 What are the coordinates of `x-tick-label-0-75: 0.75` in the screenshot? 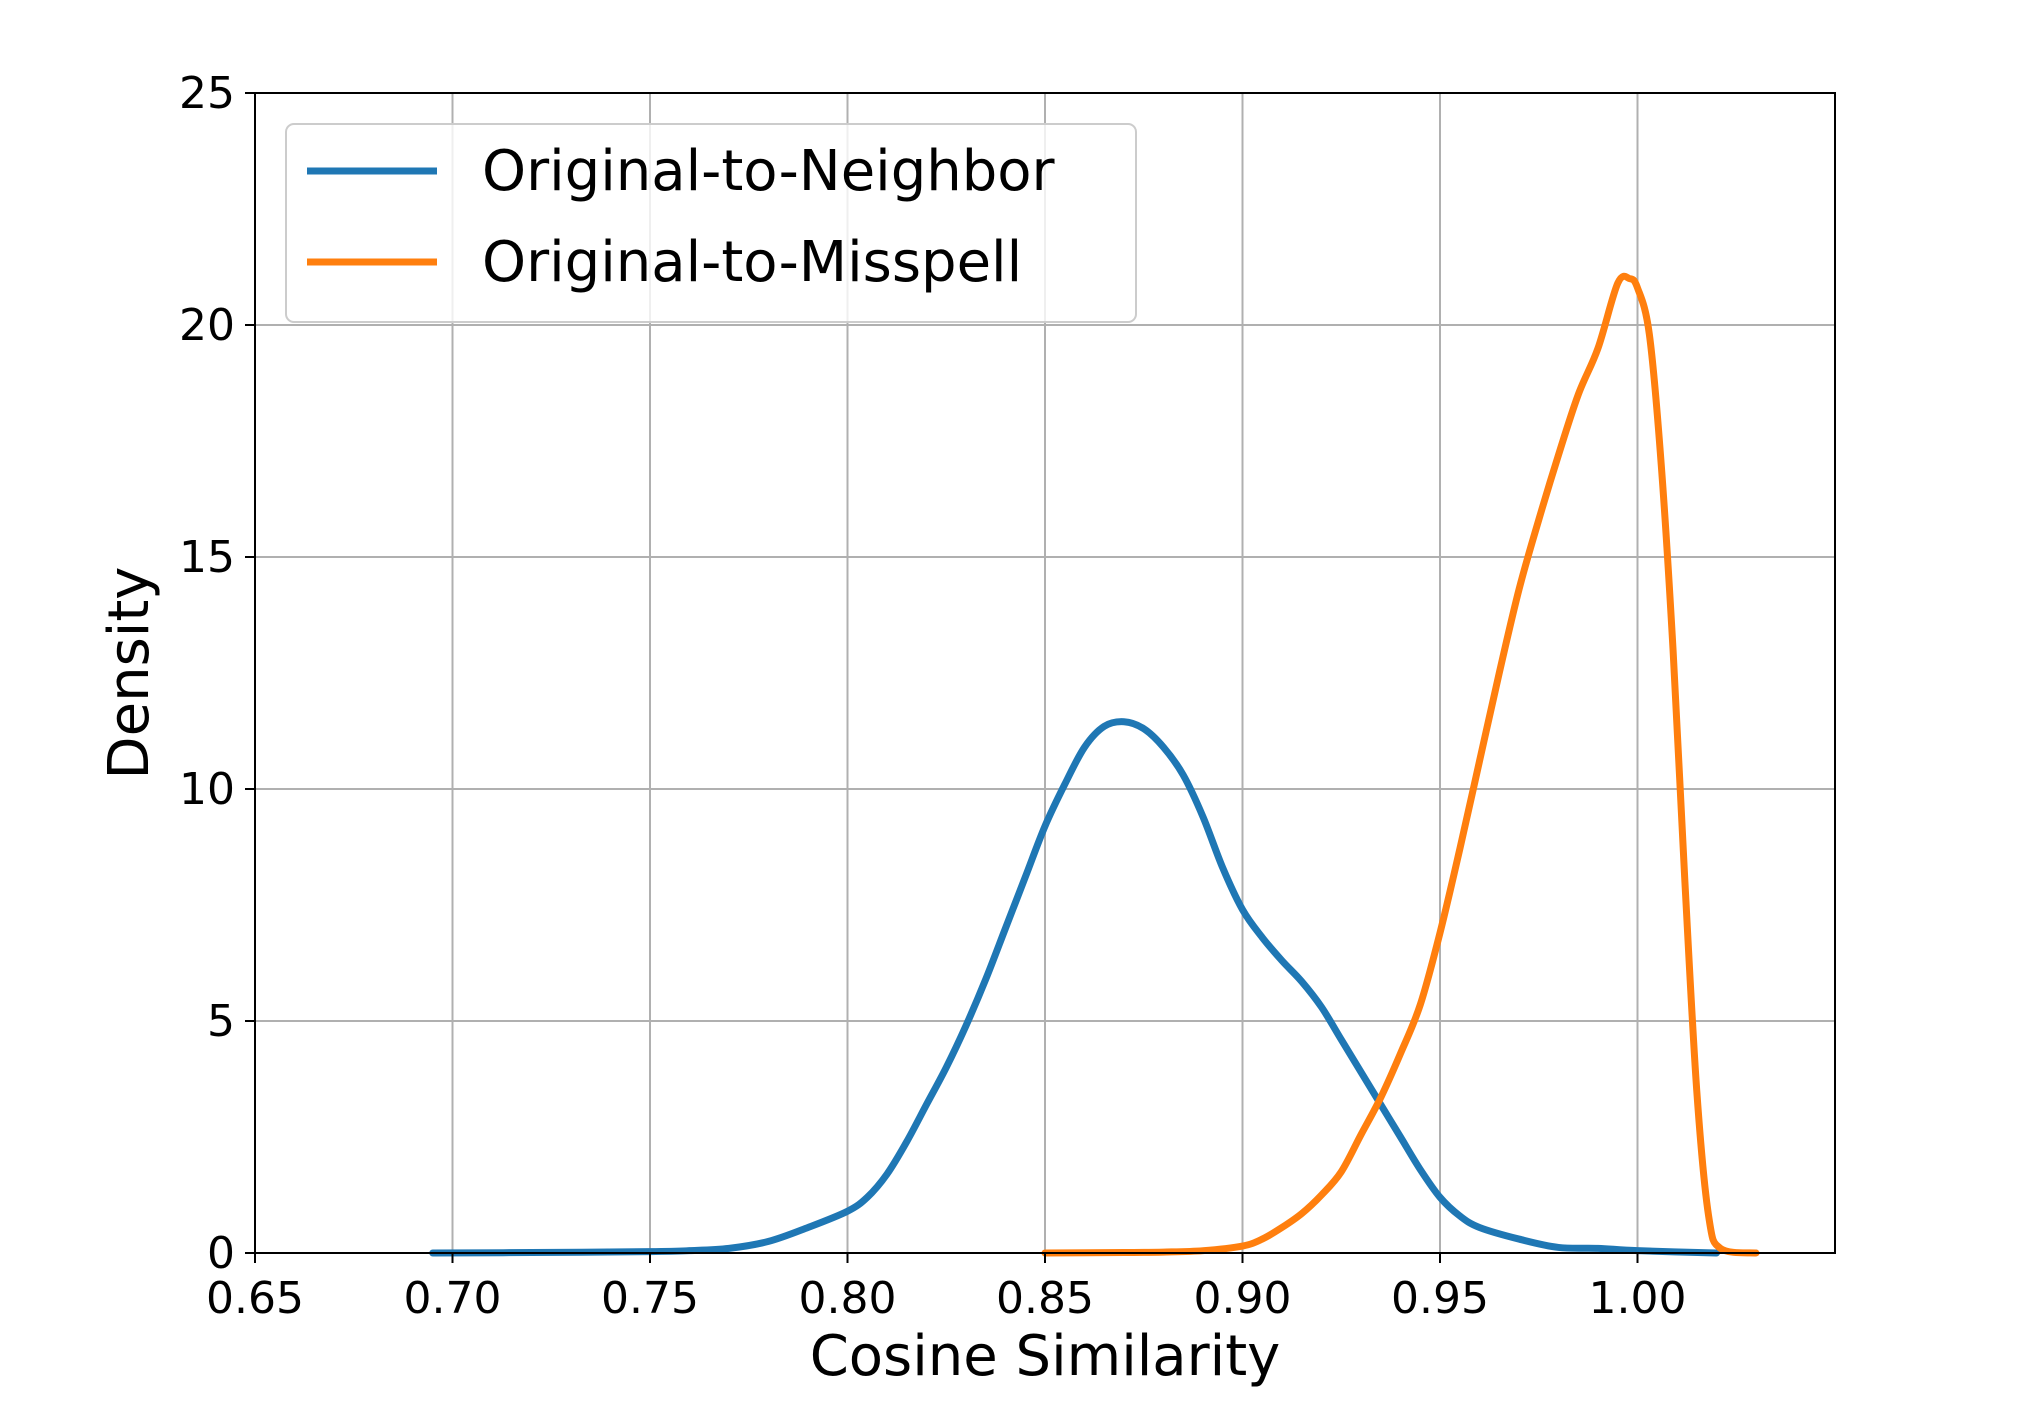 It's located at (650, 1298).